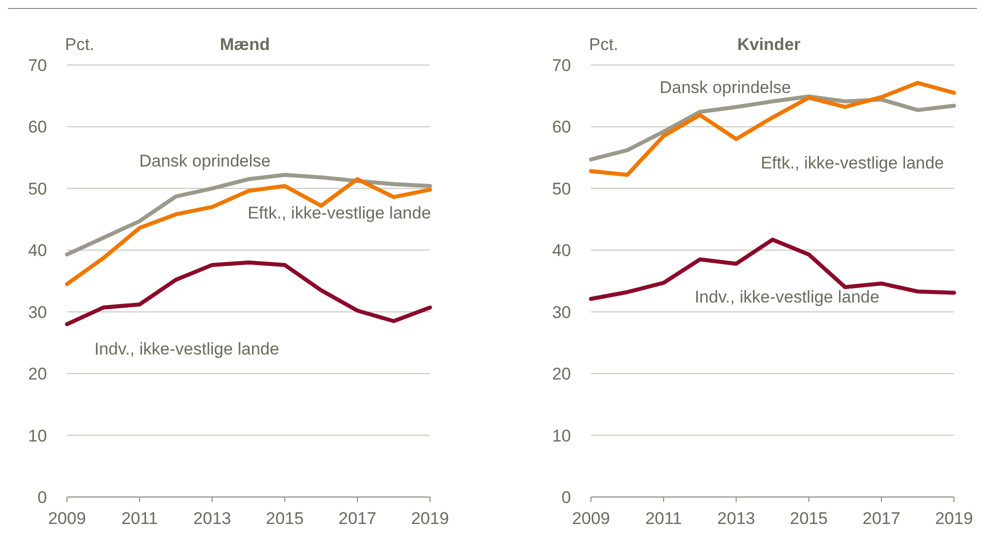  I want to click on chart-title: Mænd, so click(245, 44).